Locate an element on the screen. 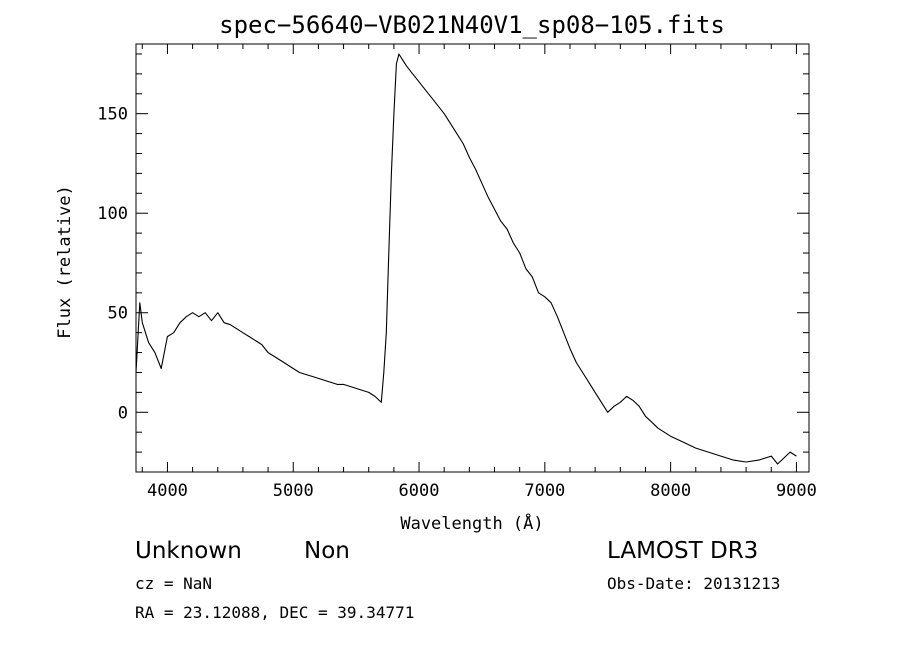 The width and height of the screenshot is (900, 649). y-tick-label: 0 is located at coordinates (123, 413).